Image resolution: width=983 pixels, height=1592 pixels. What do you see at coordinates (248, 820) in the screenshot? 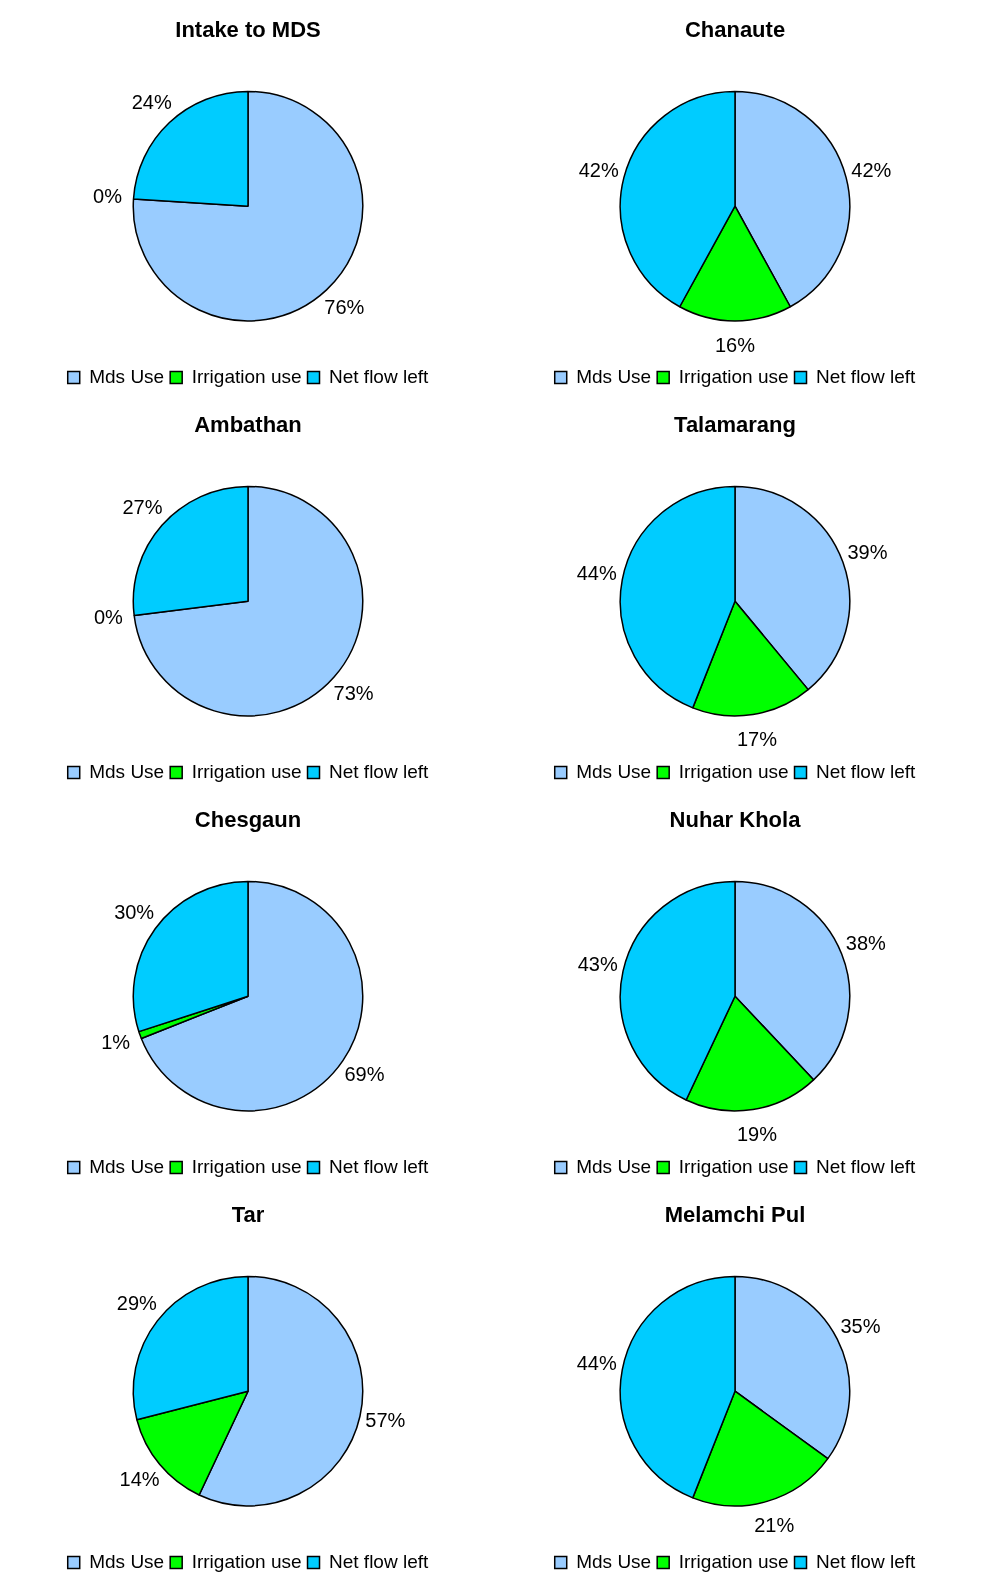
I see `chart-title: Chesgaun` at bounding box center [248, 820].